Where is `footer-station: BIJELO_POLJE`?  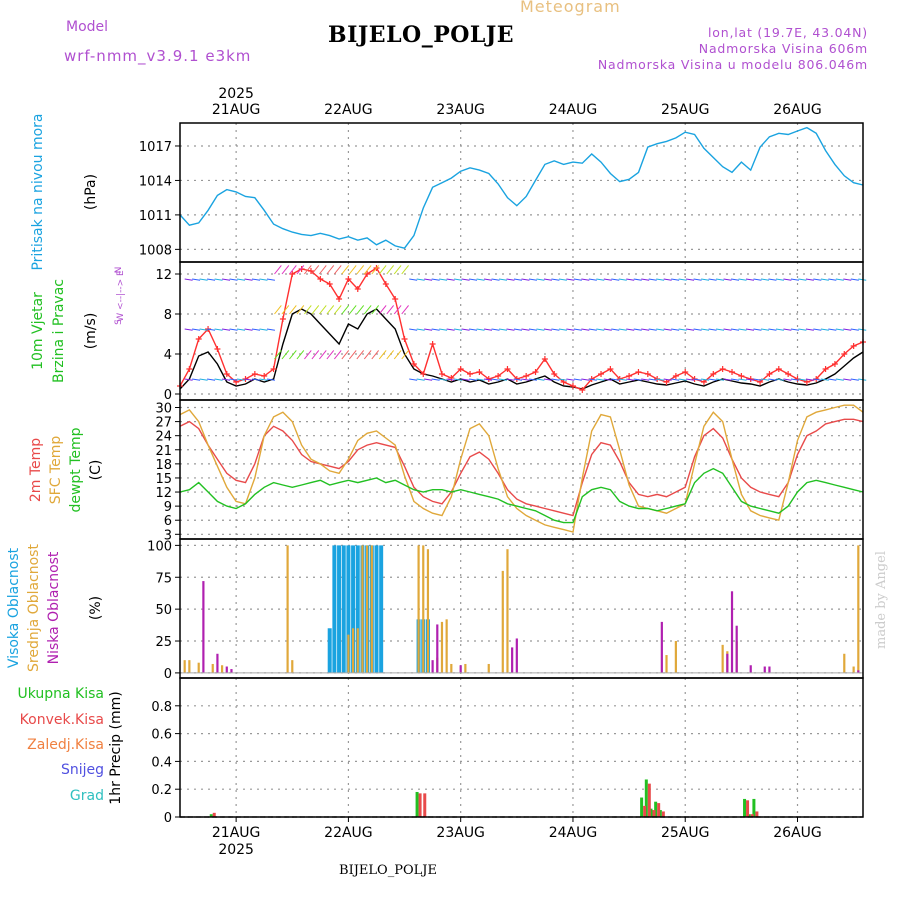
footer-station: BIJELO_POLJE is located at coordinates (388, 870).